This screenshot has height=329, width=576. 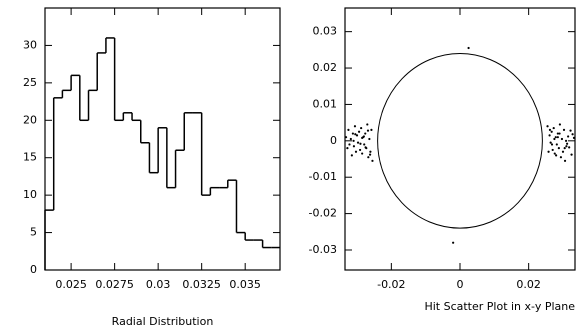 What do you see at coordinates (158, 284) in the screenshot?
I see `x-tick-label: 0.03` at bounding box center [158, 284].